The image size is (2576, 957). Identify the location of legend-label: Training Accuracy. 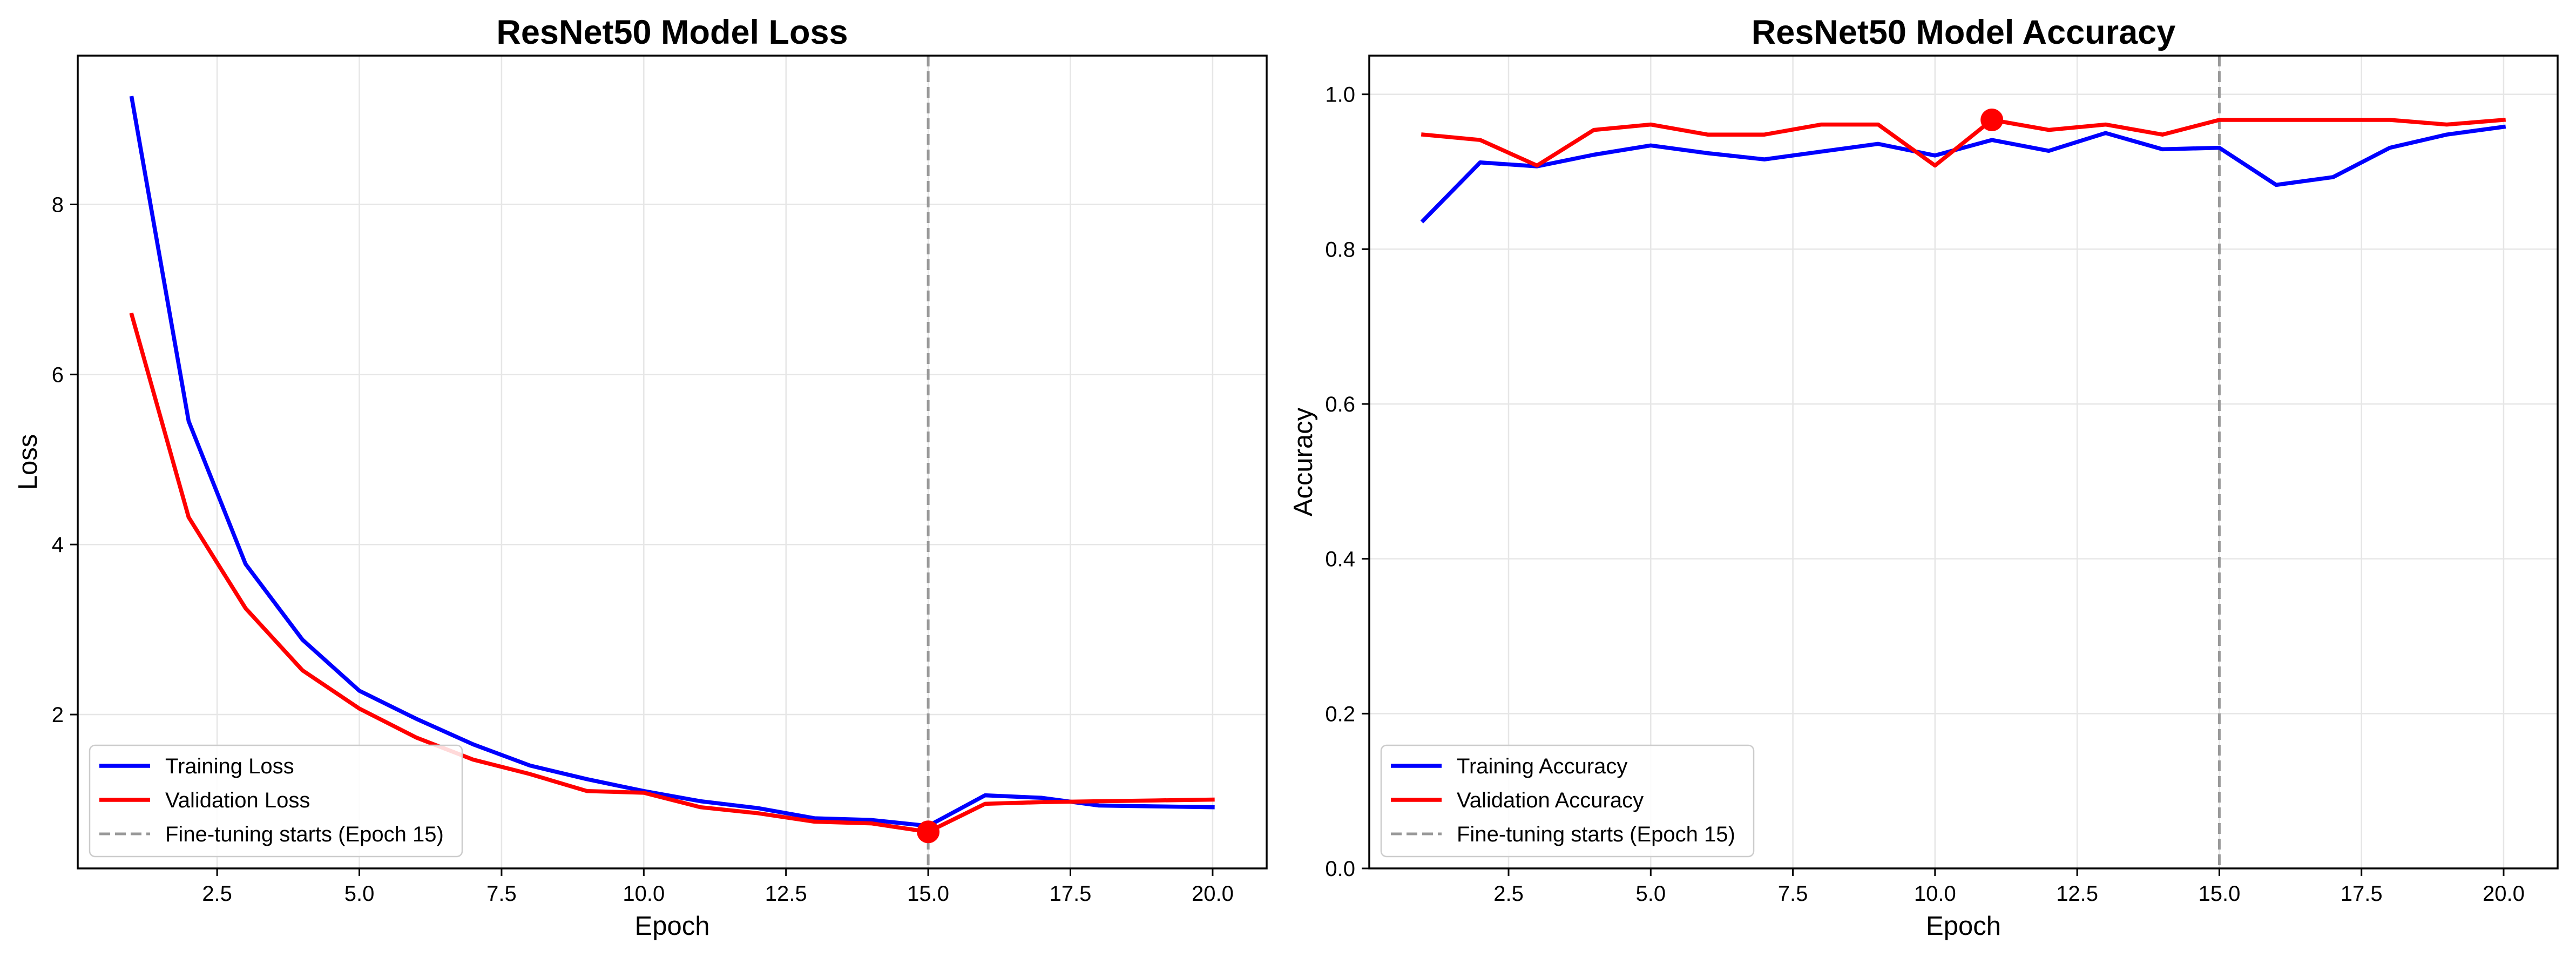
(1542, 766).